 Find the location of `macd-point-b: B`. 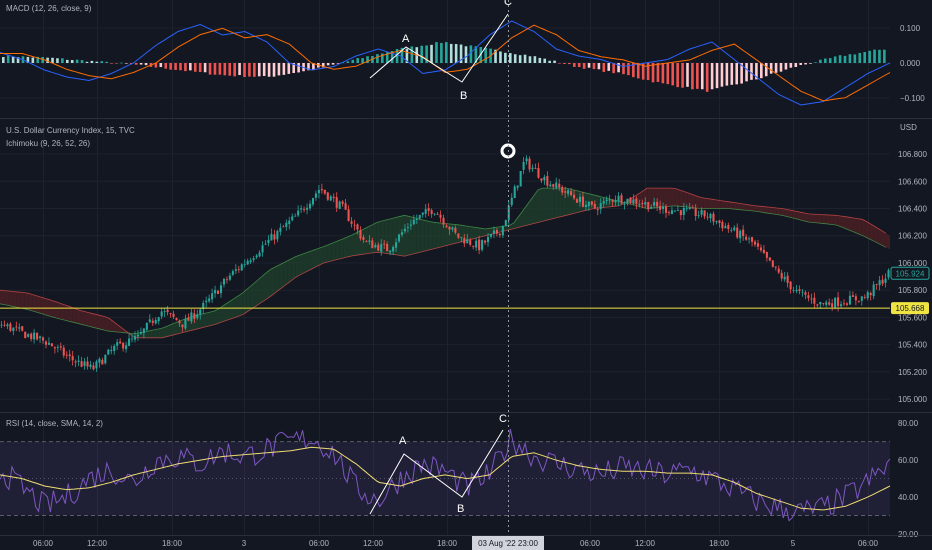

macd-point-b: B is located at coordinates (463, 96).